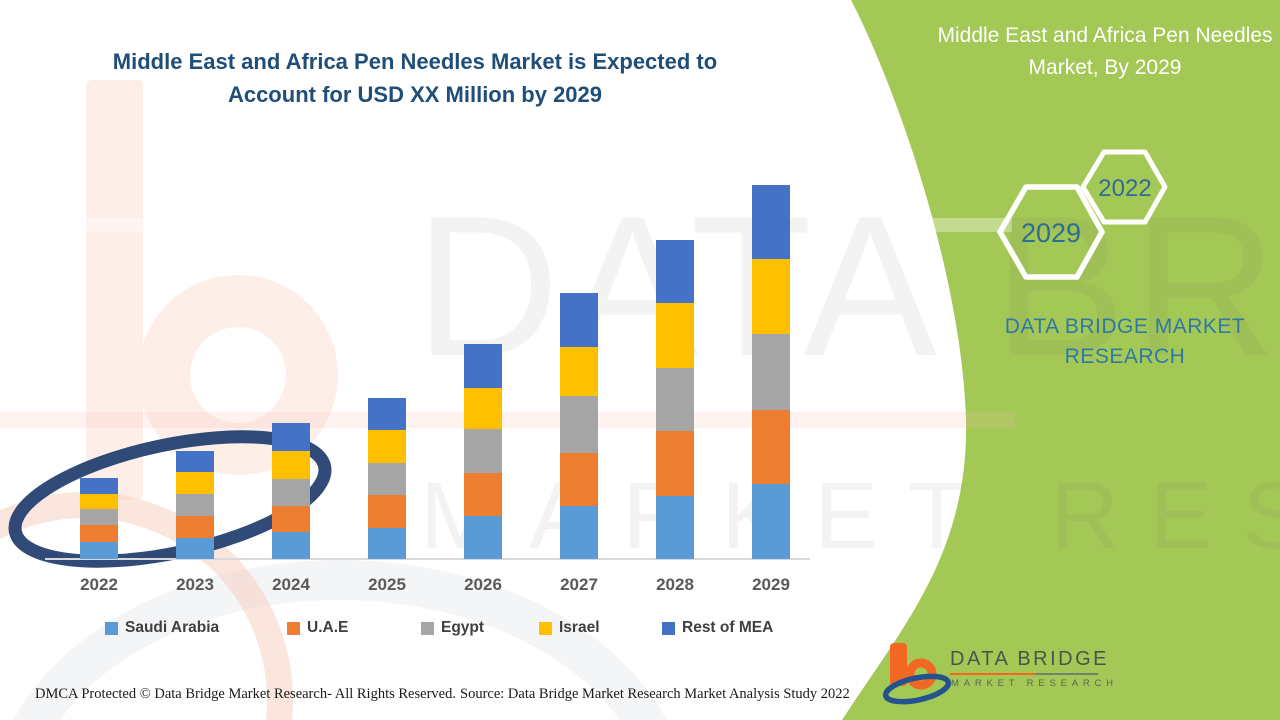 The width and height of the screenshot is (1280, 720). I want to click on x-axis-label-2028: 2028, so click(675, 584).